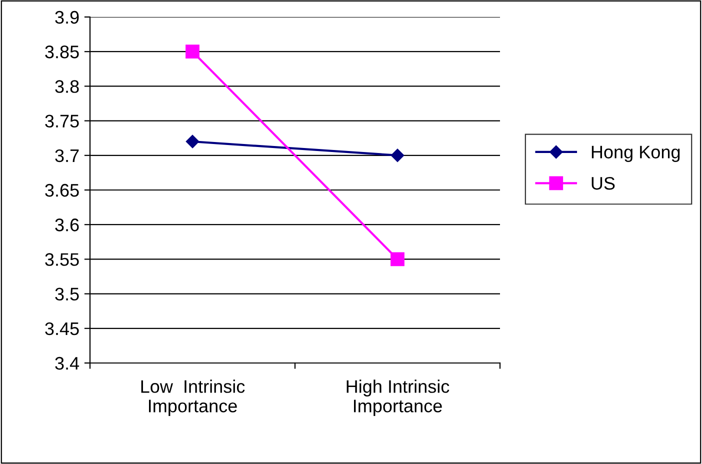  I want to click on y-tick-label: 3.4, so click(67, 363).